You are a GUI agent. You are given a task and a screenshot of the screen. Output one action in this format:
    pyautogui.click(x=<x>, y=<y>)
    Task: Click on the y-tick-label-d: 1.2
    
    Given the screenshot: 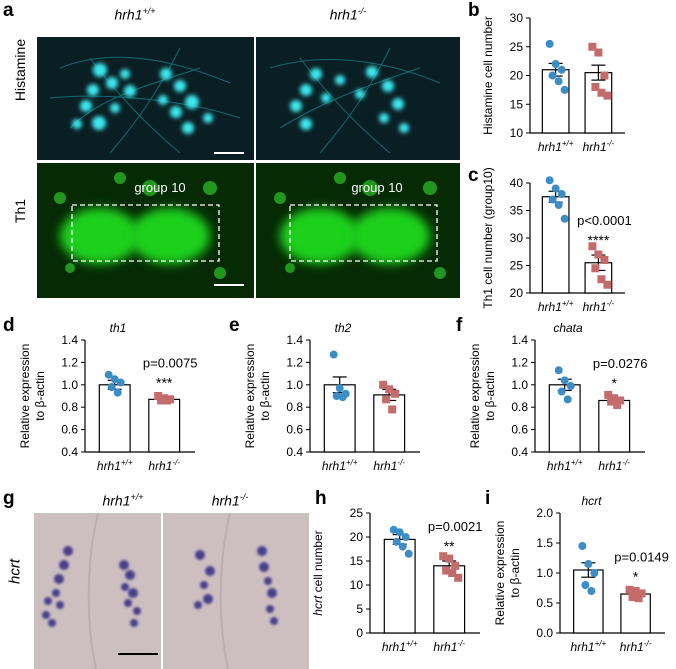 What is the action you would take?
    pyautogui.click(x=69, y=362)
    